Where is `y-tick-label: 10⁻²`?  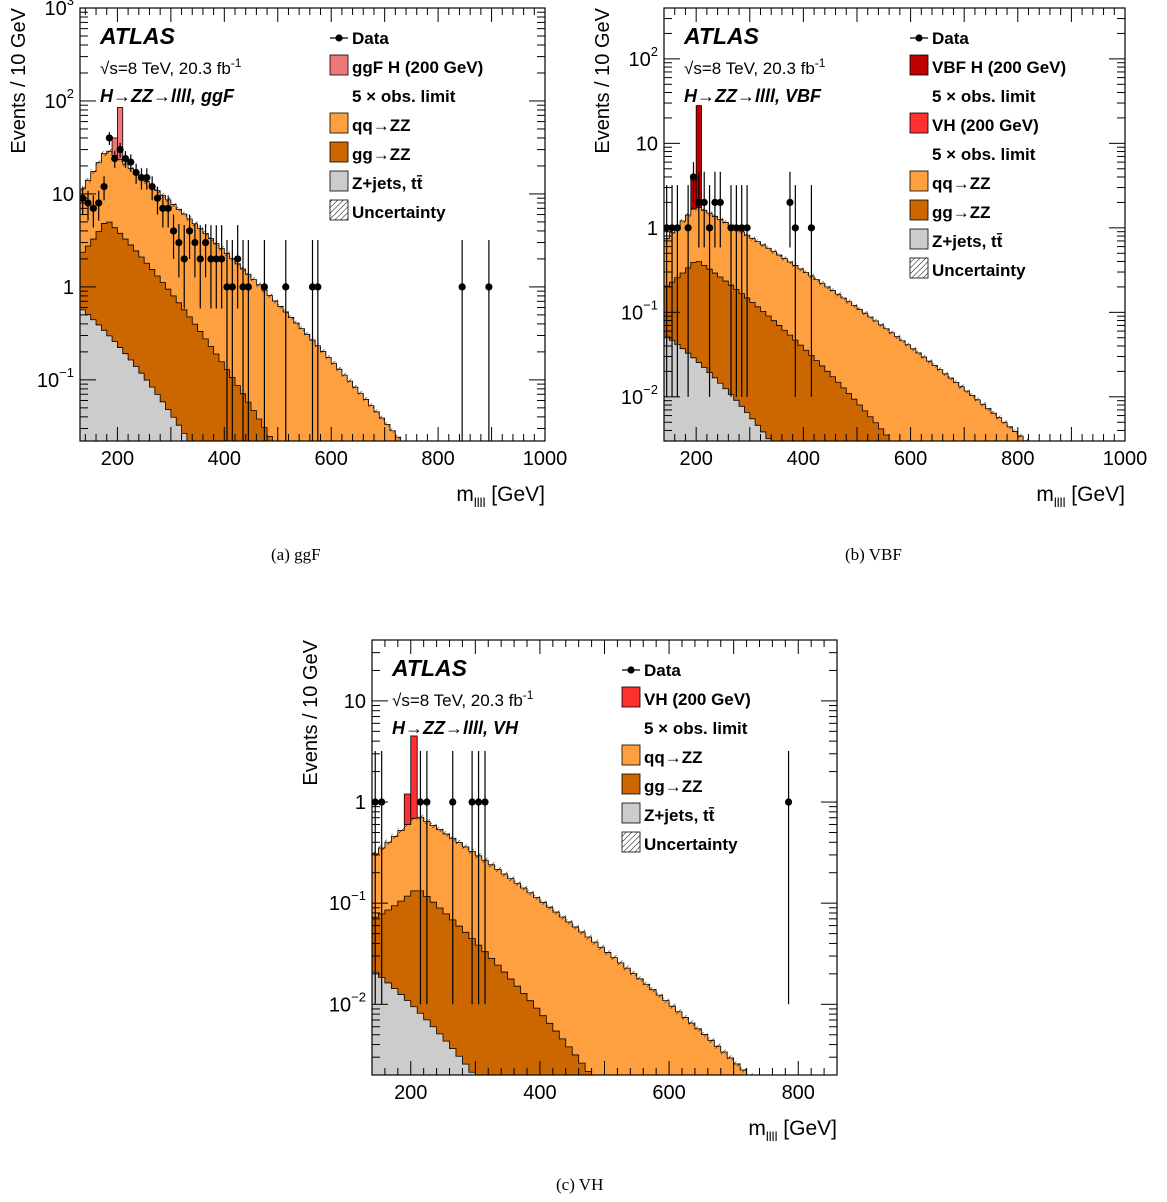 y-tick-label: 10⁻² is located at coordinates (639, 395).